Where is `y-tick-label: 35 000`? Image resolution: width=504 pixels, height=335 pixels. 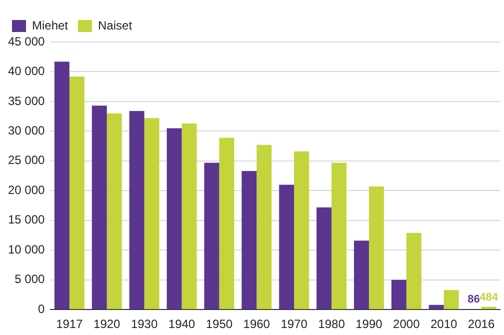
y-tick-label: 35 000 is located at coordinates (27, 101).